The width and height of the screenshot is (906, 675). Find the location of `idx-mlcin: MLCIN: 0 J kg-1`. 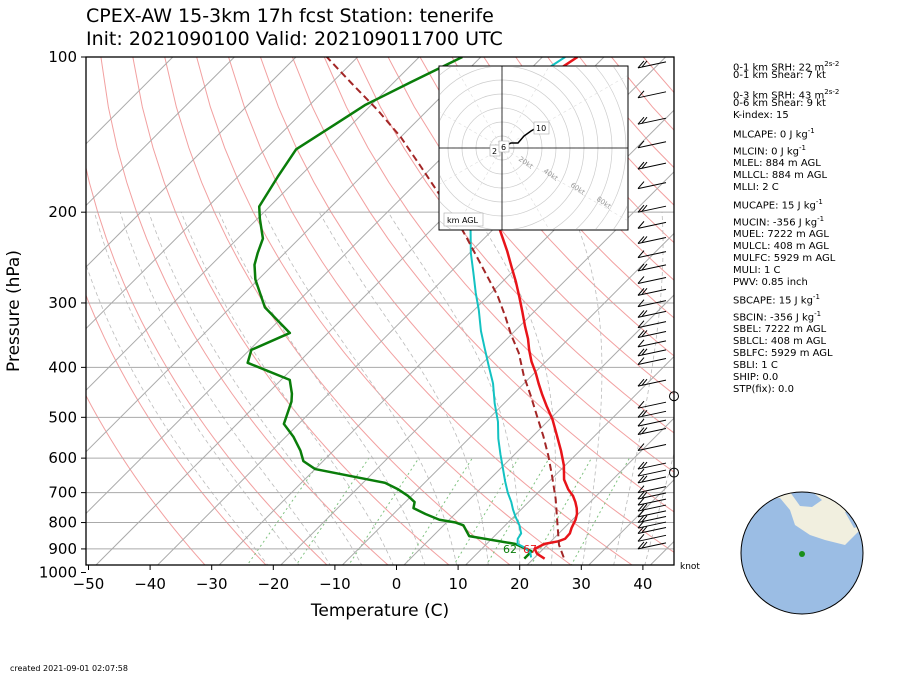

idx-mlcin: MLCIN: 0 J kg-1 is located at coordinates (769, 151).